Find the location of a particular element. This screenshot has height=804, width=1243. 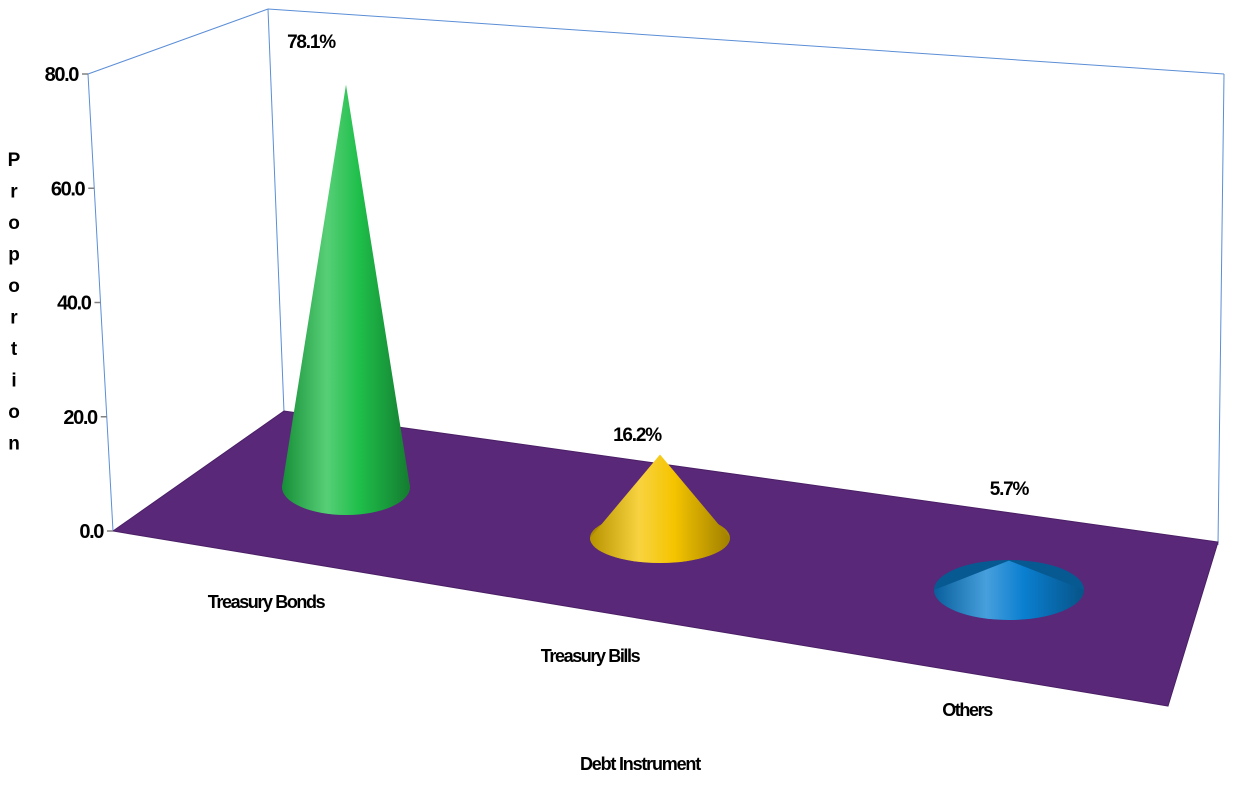

cone-treasury-bills is located at coordinates (660, 508).